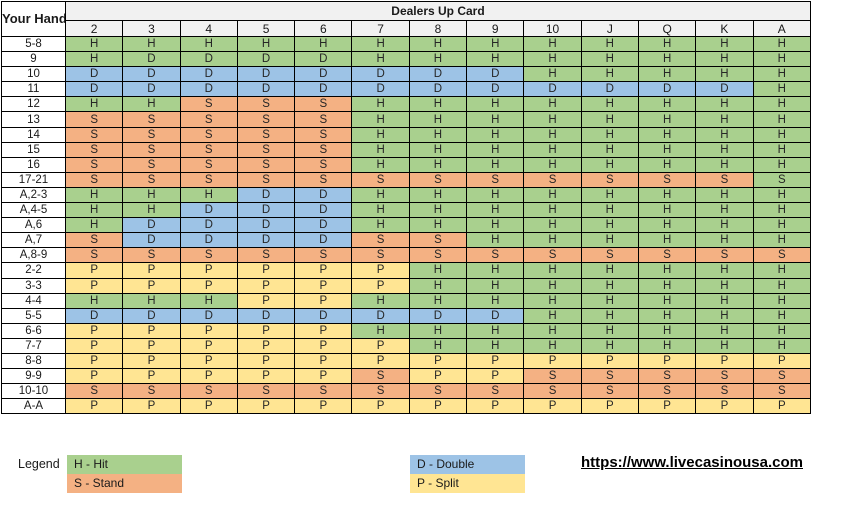 Image resolution: width=852 pixels, height=511 pixels. Describe the element at coordinates (406, 74) in the screenshot. I see `table-row: 10 D D D D D D D D H H H H H` at that location.